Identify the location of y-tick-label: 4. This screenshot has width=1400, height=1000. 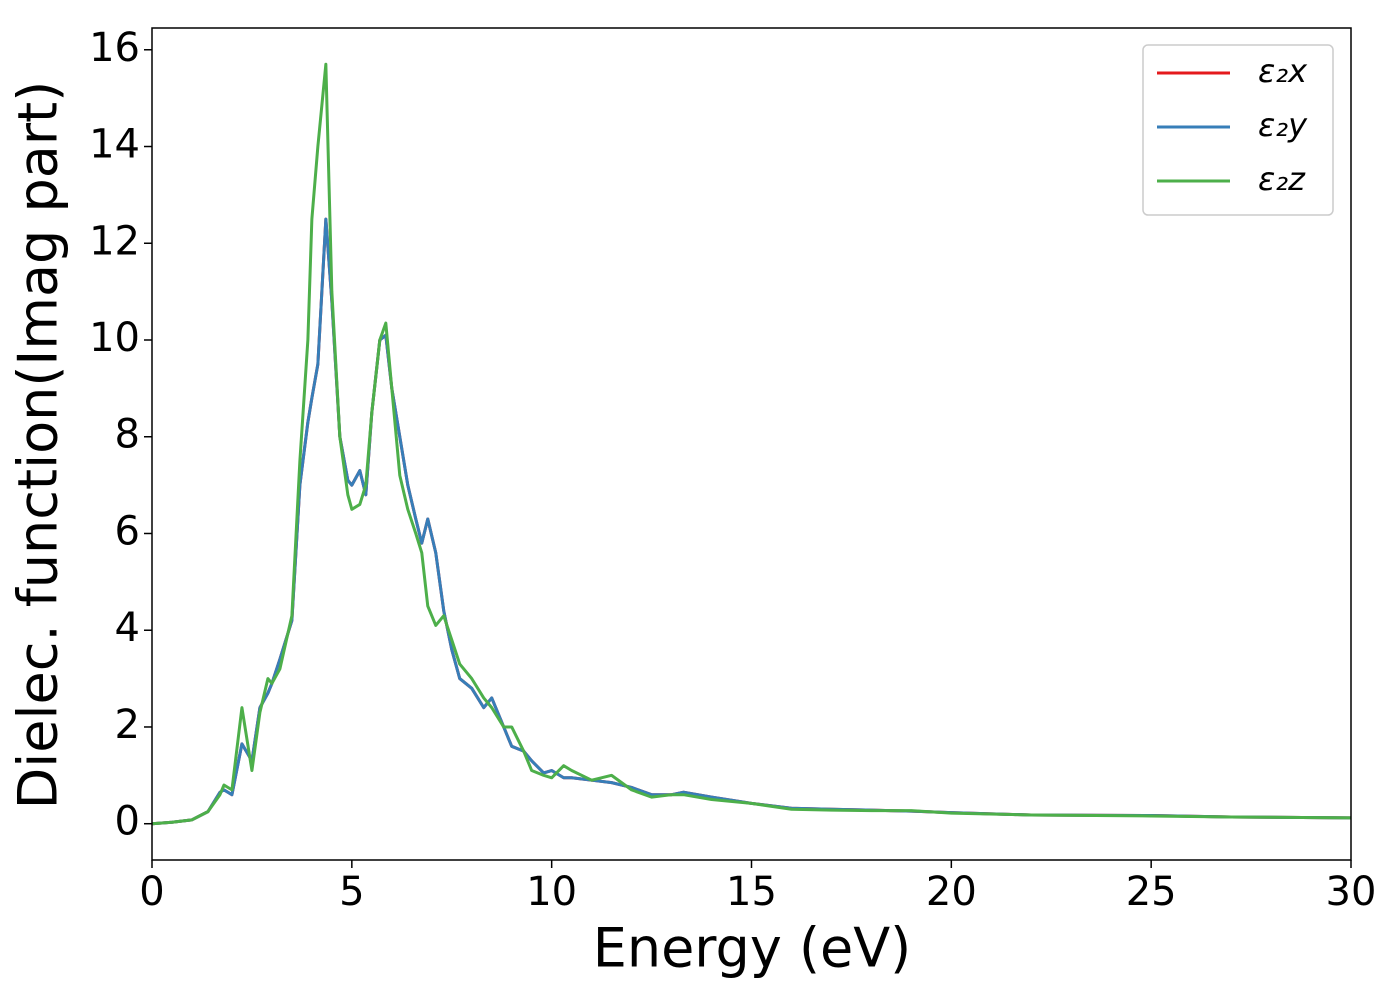
(127, 628).